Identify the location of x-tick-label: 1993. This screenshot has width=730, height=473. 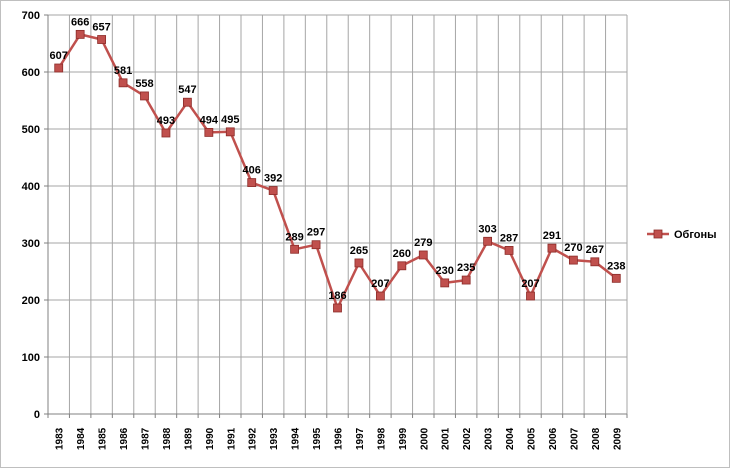
(274, 438).